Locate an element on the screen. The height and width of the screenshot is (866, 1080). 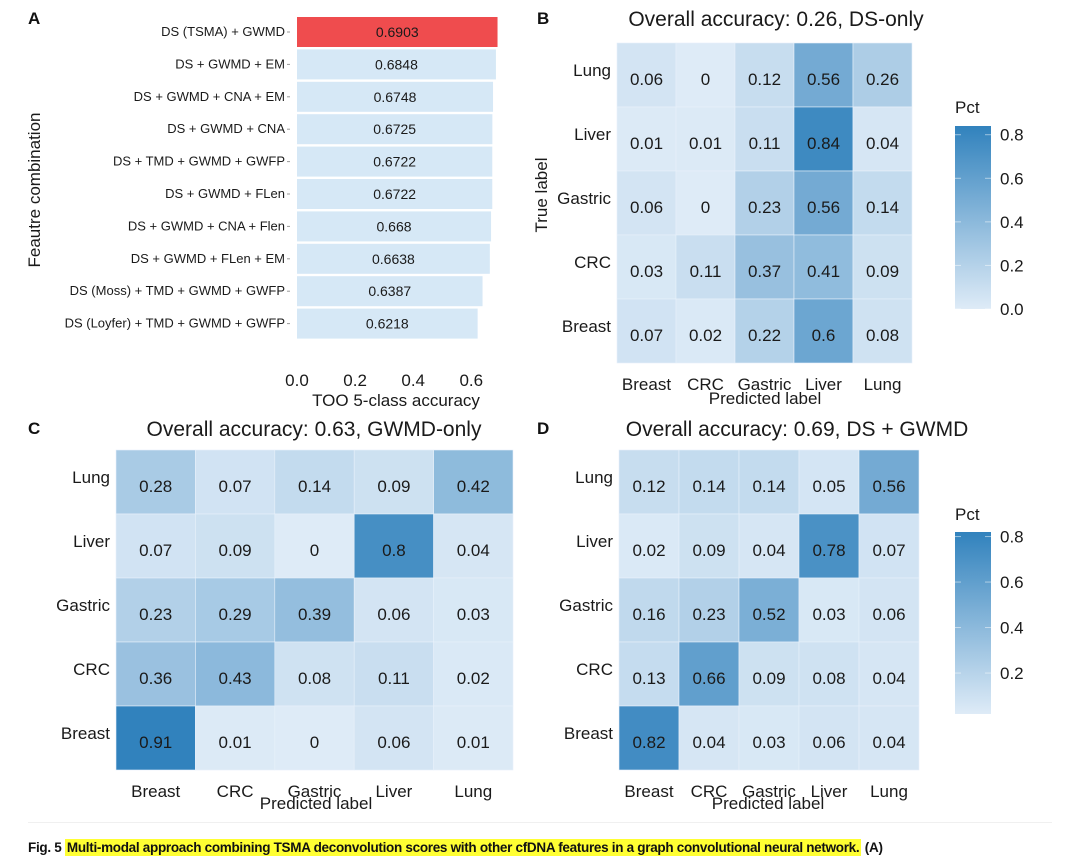
heatmap-cell-value: 0.82 is located at coordinates (648, 742).